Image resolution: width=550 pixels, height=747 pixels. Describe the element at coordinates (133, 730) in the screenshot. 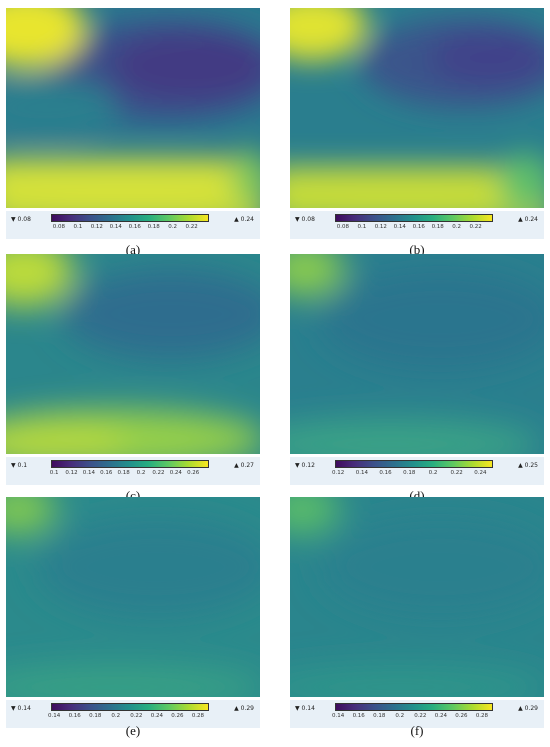

I see `figure-caption: (e)` at that location.